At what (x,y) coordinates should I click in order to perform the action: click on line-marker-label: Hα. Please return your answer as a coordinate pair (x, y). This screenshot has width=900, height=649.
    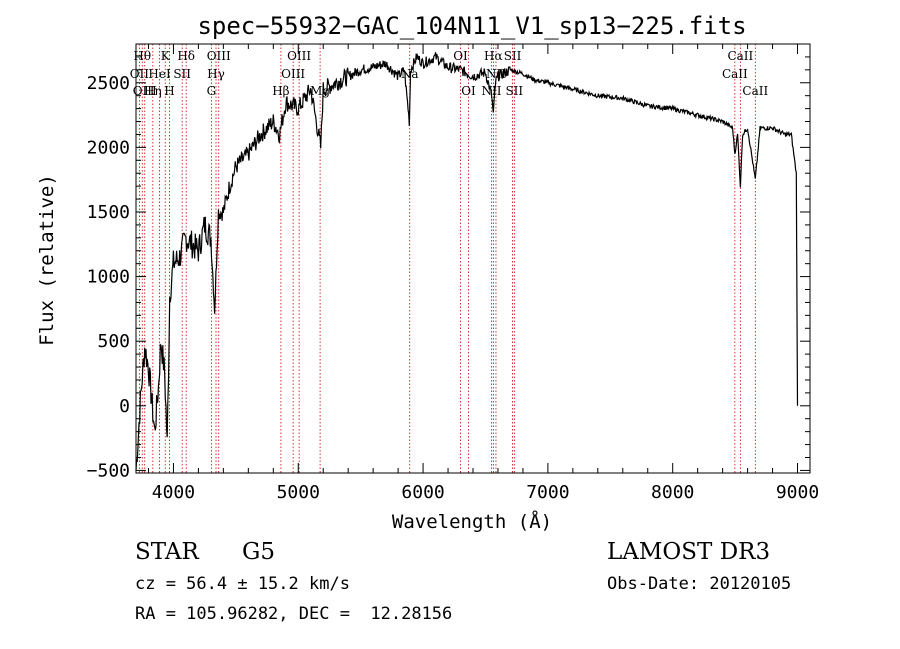
    Looking at the image, I should click on (493, 56).